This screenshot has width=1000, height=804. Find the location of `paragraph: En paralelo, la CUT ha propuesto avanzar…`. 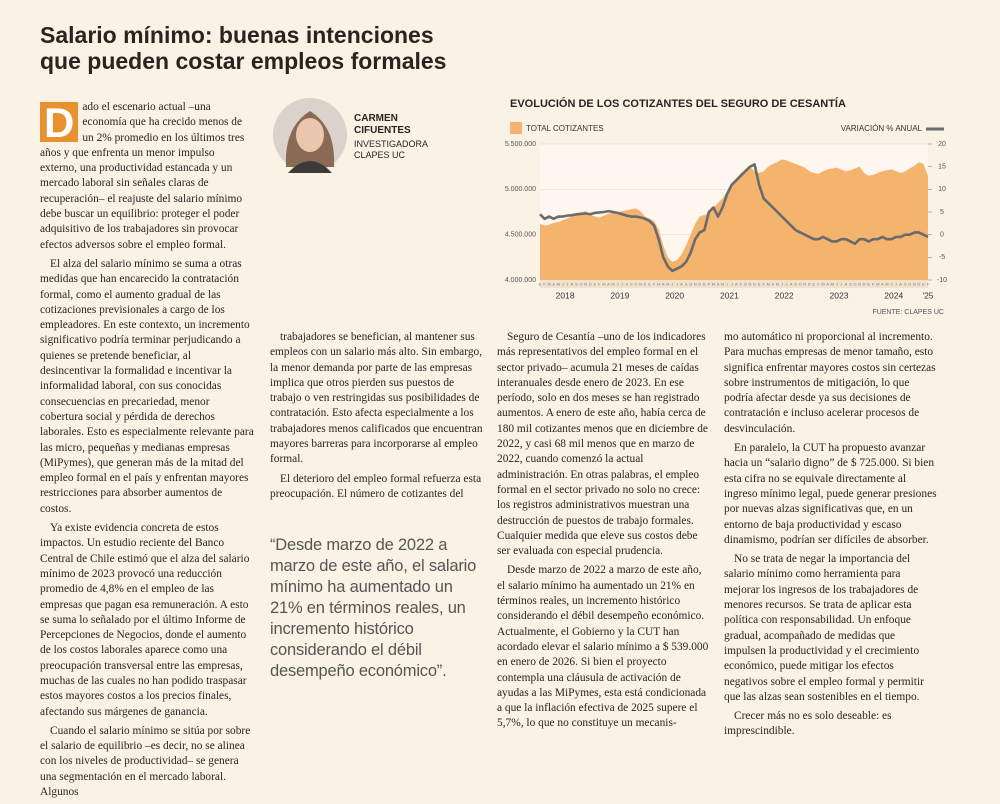

paragraph: En paralelo, la CUT ha propuesto avanzar… is located at coordinates (830, 494).